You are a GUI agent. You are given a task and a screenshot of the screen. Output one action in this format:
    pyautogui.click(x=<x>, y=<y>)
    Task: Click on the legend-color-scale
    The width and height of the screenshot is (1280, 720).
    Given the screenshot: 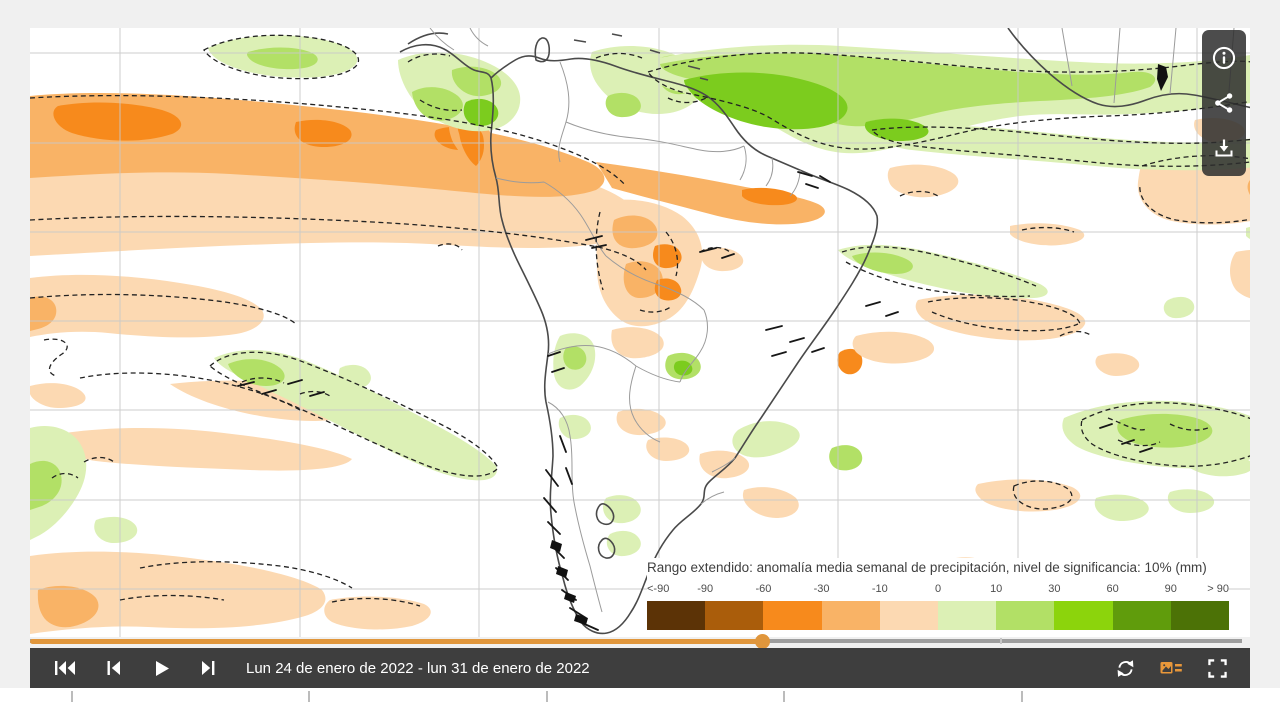 What is the action you would take?
    pyautogui.click(x=938, y=615)
    